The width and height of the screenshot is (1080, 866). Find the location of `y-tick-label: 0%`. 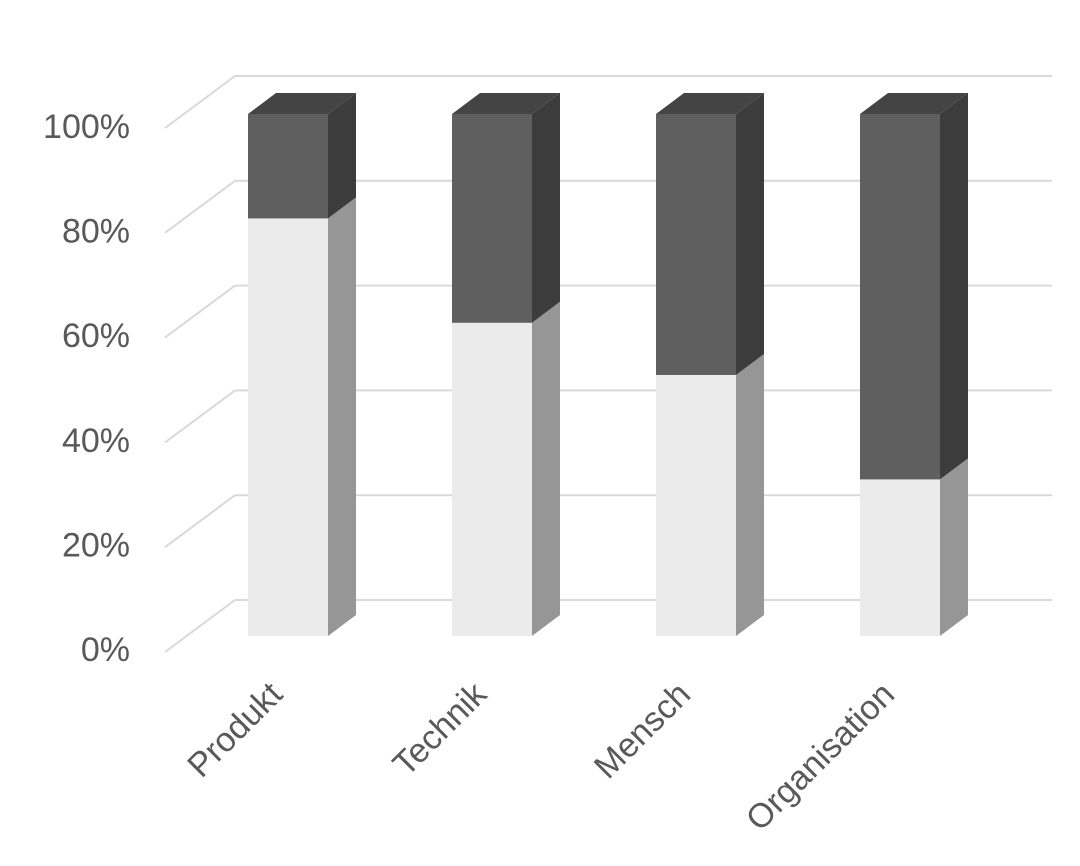

y-tick-label: 0% is located at coordinates (105, 650).